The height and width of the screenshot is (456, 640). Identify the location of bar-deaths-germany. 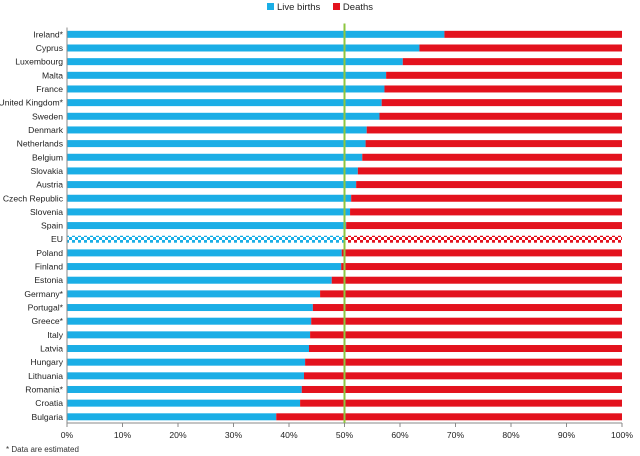
(471, 294).